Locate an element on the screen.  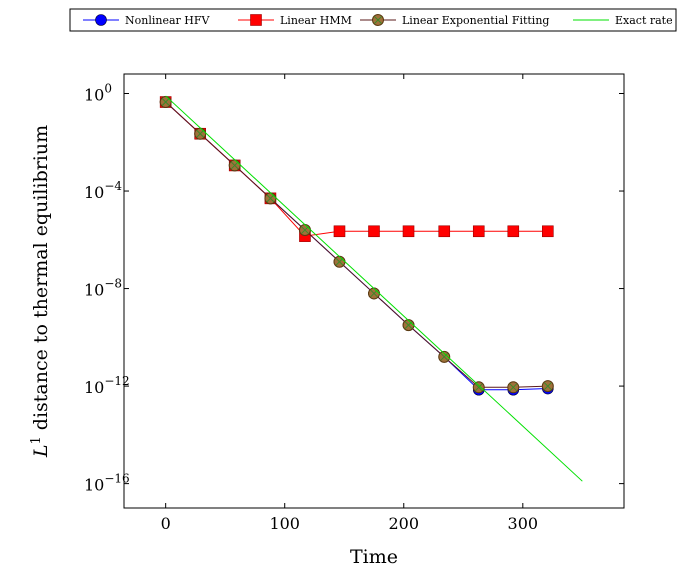
x-tick-label: 100 is located at coordinates (284, 523).